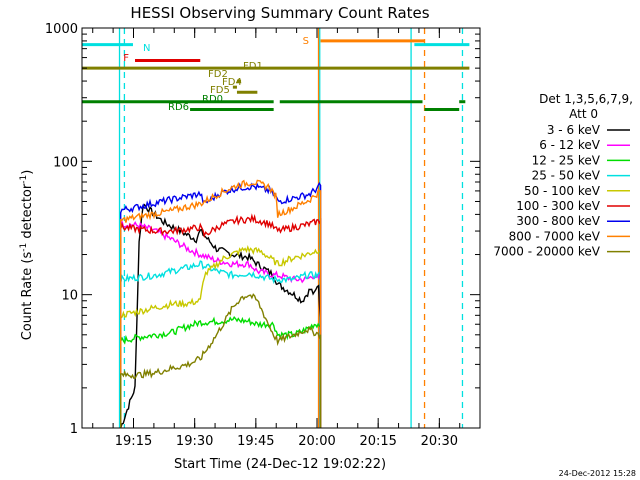 This screenshot has width=640, height=480. What do you see at coordinates (558, 206) in the screenshot?
I see `legend-label-5: 100 - 300 keV` at bounding box center [558, 206].